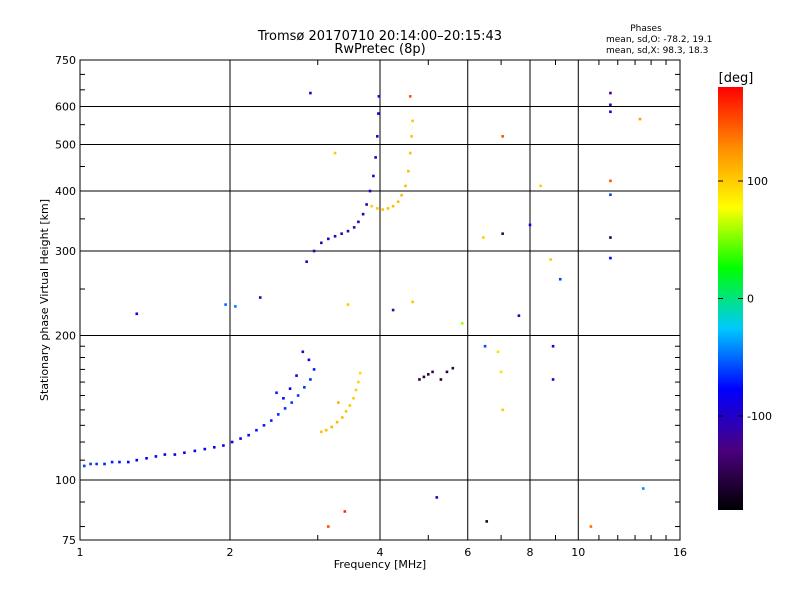 The image size is (800, 600). What do you see at coordinates (380, 564) in the screenshot?
I see `x-axis-label: Frequency [MHz]` at bounding box center [380, 564].